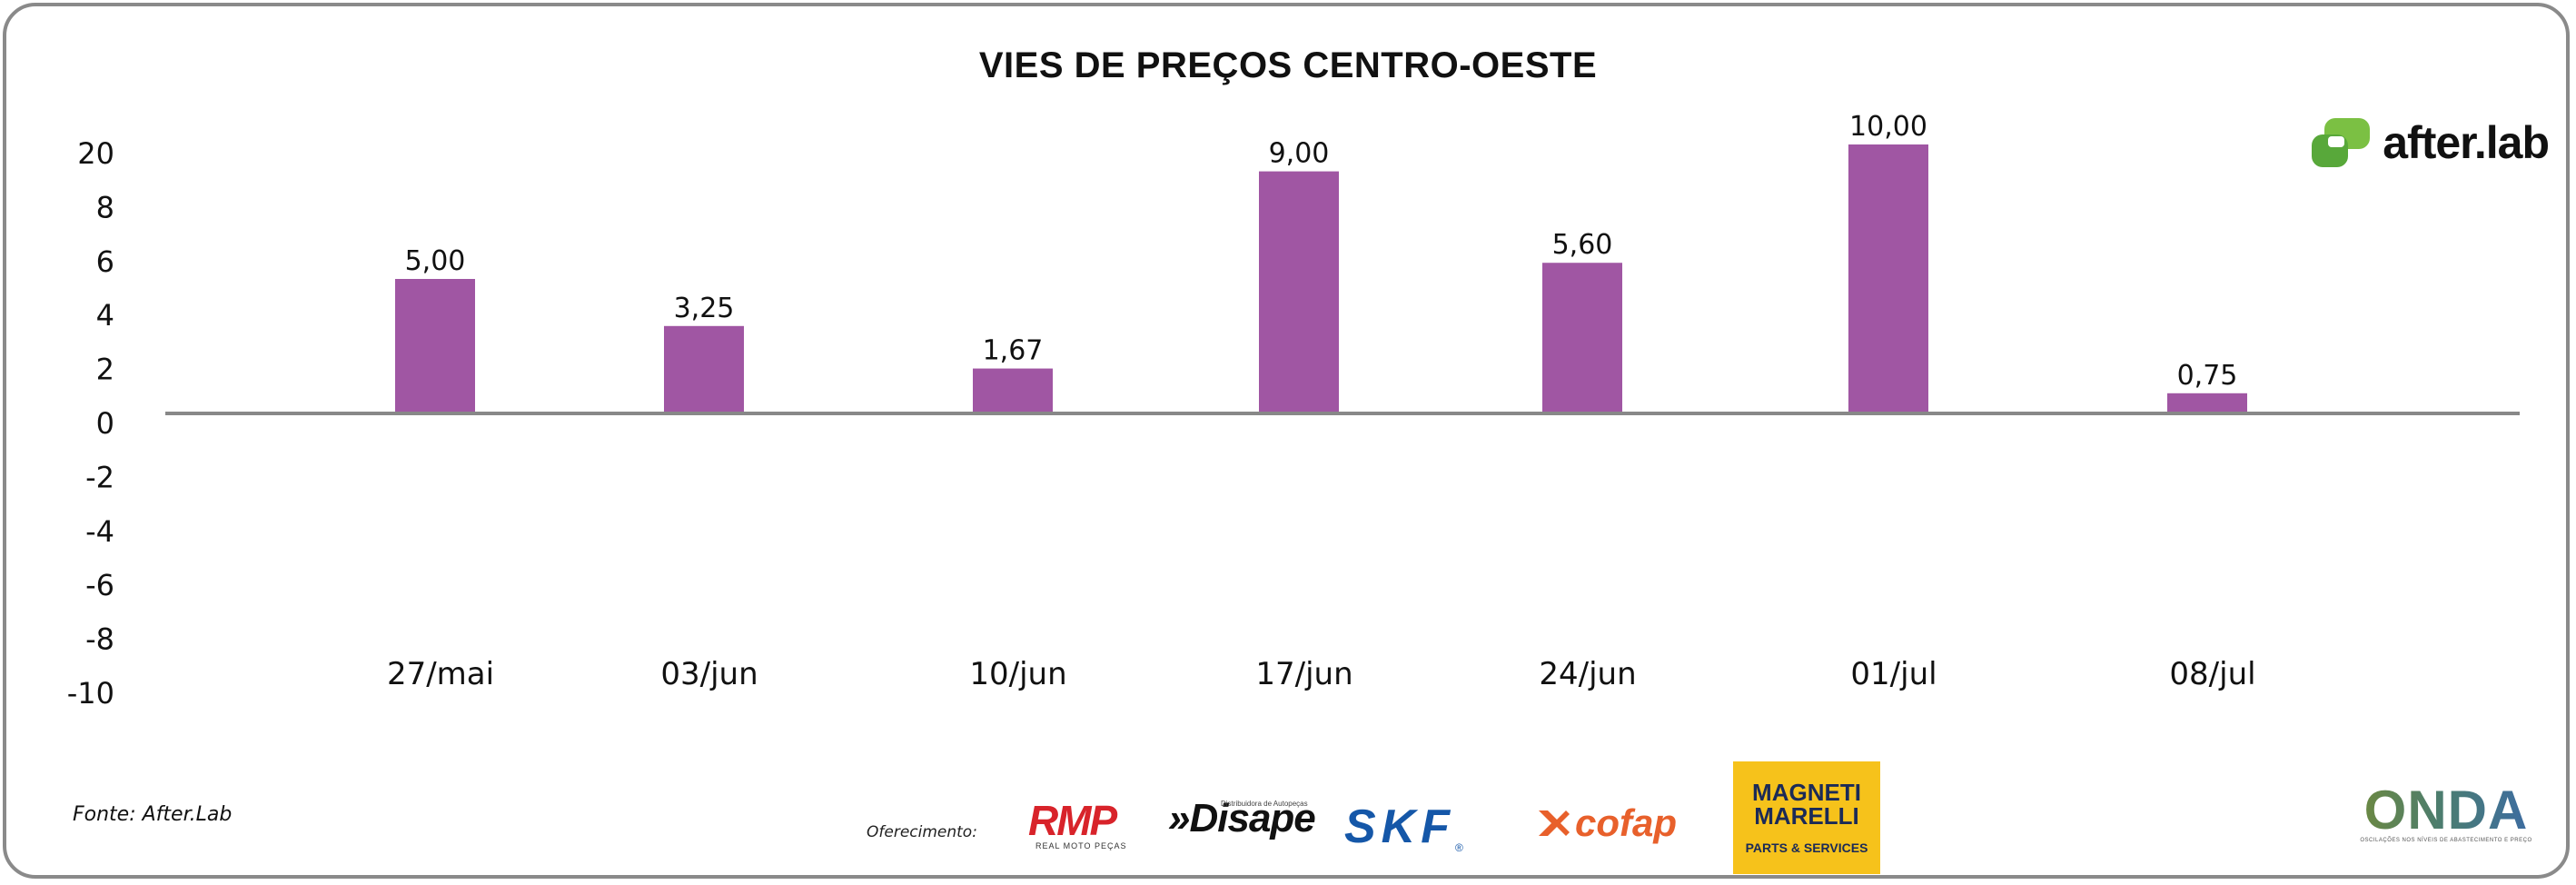 This screenshot has width=2576, height=885. I want to click on skf-wordmark: SKF, so click(1399, 826).